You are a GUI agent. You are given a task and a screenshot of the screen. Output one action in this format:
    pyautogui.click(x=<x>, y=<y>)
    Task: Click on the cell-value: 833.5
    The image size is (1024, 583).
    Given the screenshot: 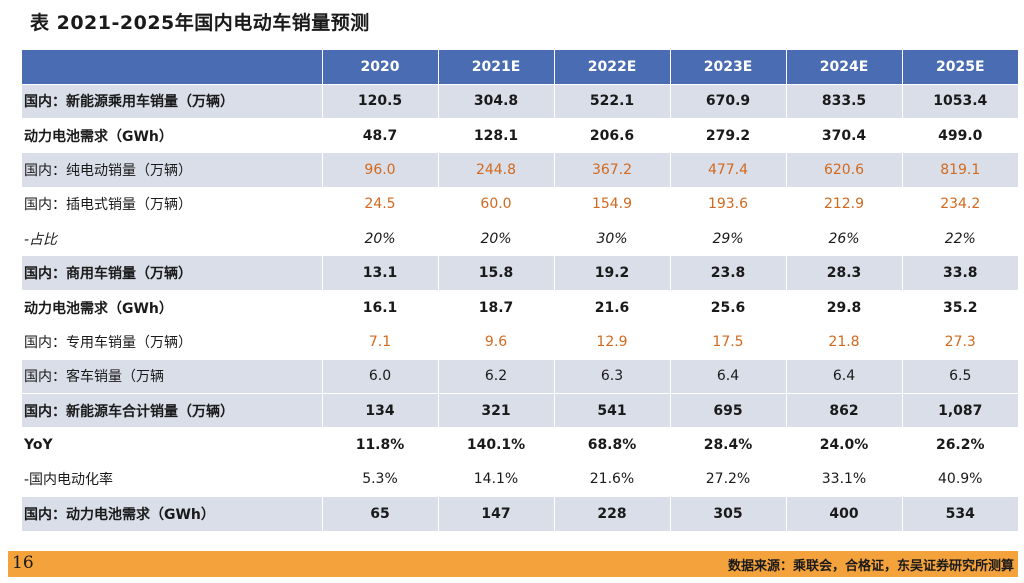 What is the action you would take?
    pyautogui.click(x=844, y=101)
    